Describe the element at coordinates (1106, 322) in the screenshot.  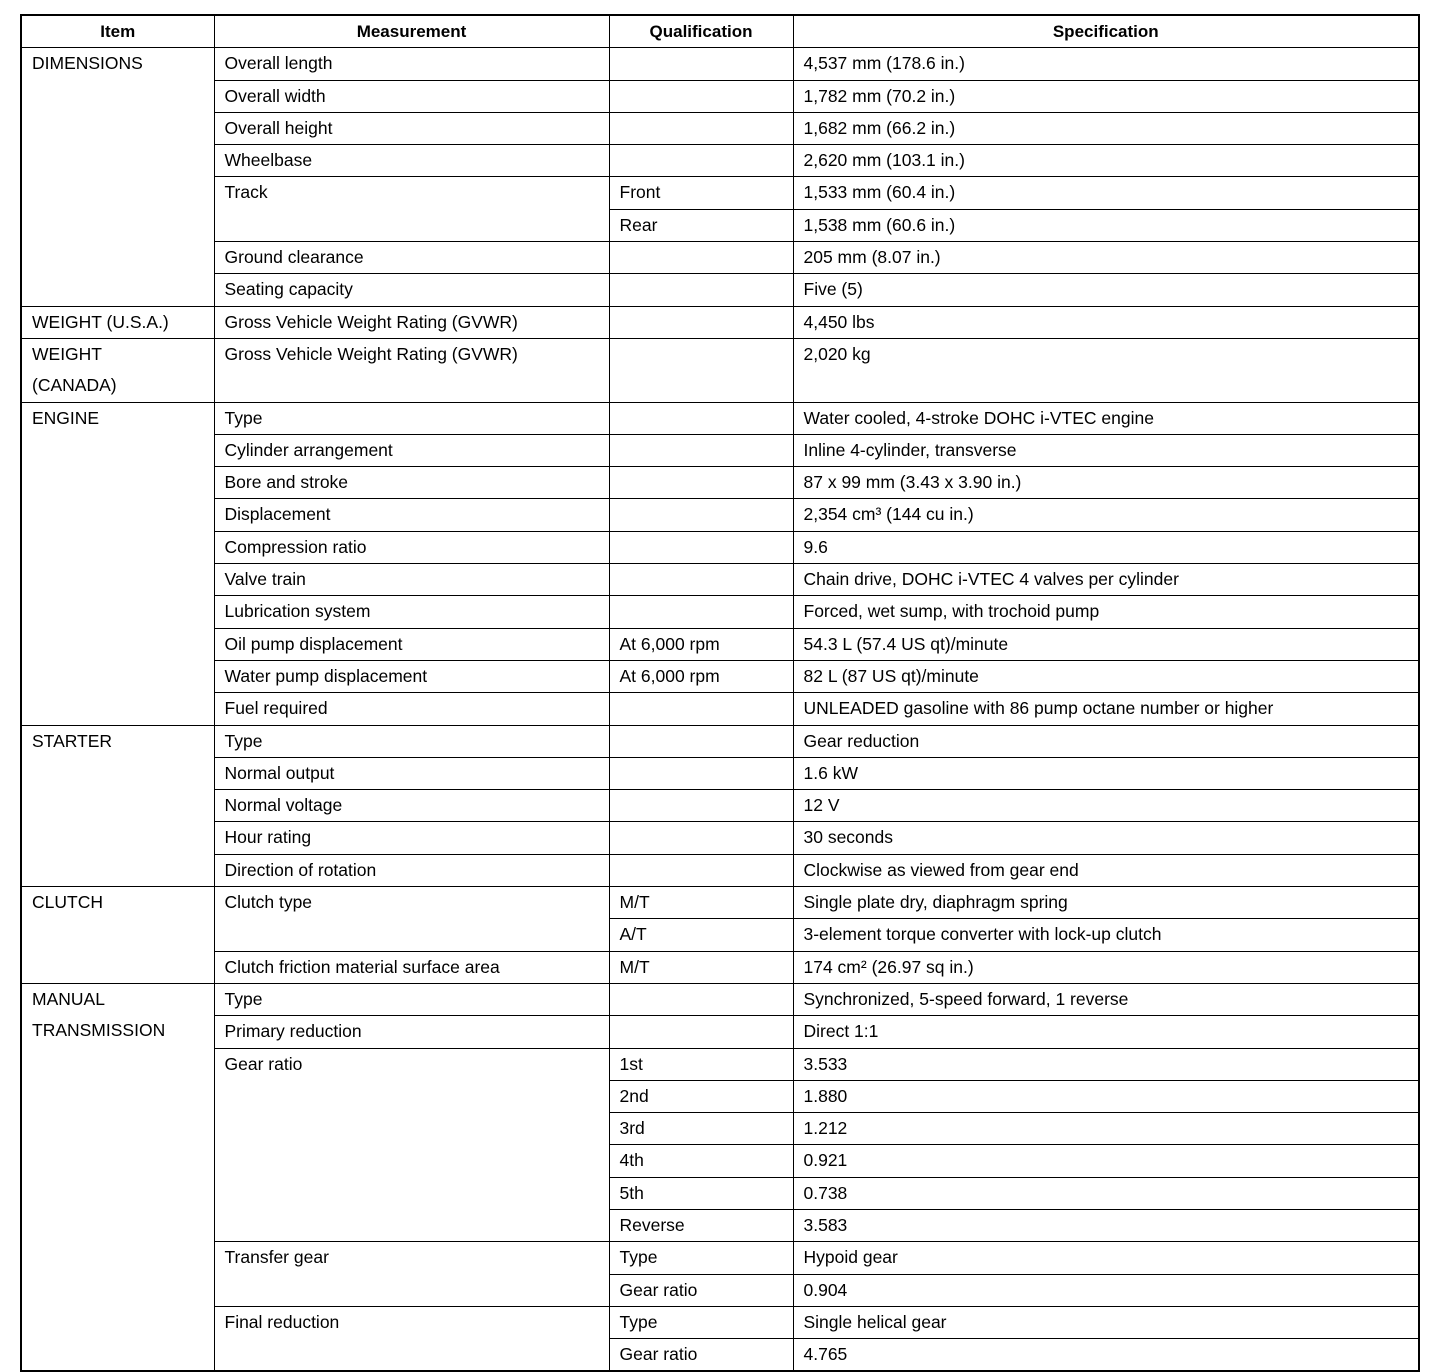
I see `specification-cell: 4,450 lbs` at that location.